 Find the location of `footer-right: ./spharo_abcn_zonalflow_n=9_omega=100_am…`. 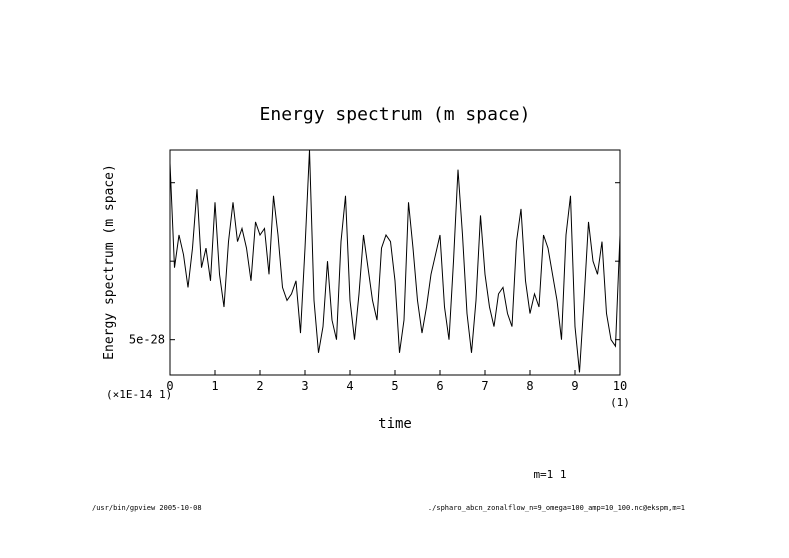

footer-right: ./spharo_abcn_zonalflow_n=9_omega=100_am… is located at coordinates (556, 508).